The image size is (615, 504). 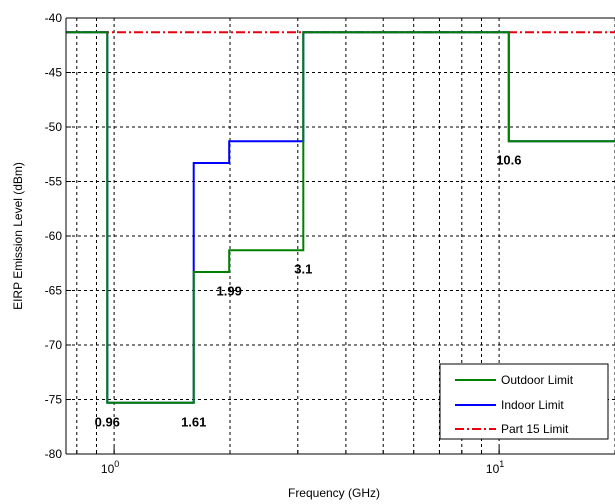 What do you see at coordinates (303, 269) in the screenshot?
I see `annotation-label: 3.1` at bounding box center [303, 269].